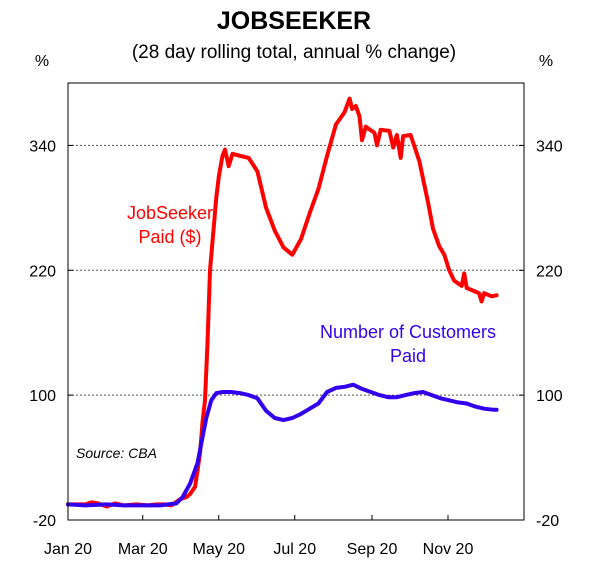  I want to click on chart-title: JOBSEEKER, so click(294, 21).